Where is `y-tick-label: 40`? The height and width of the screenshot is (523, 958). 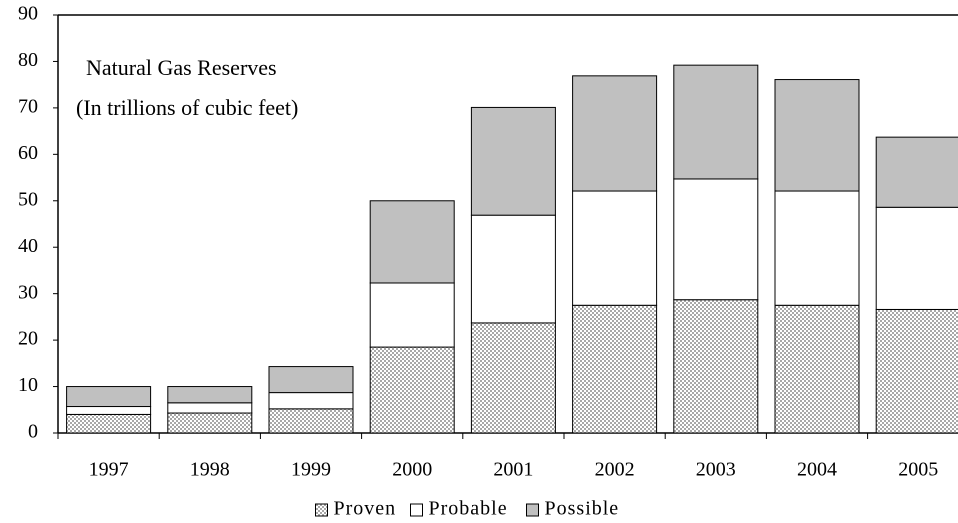 y-tick-label: 40 is located at coordinates (28, 246).